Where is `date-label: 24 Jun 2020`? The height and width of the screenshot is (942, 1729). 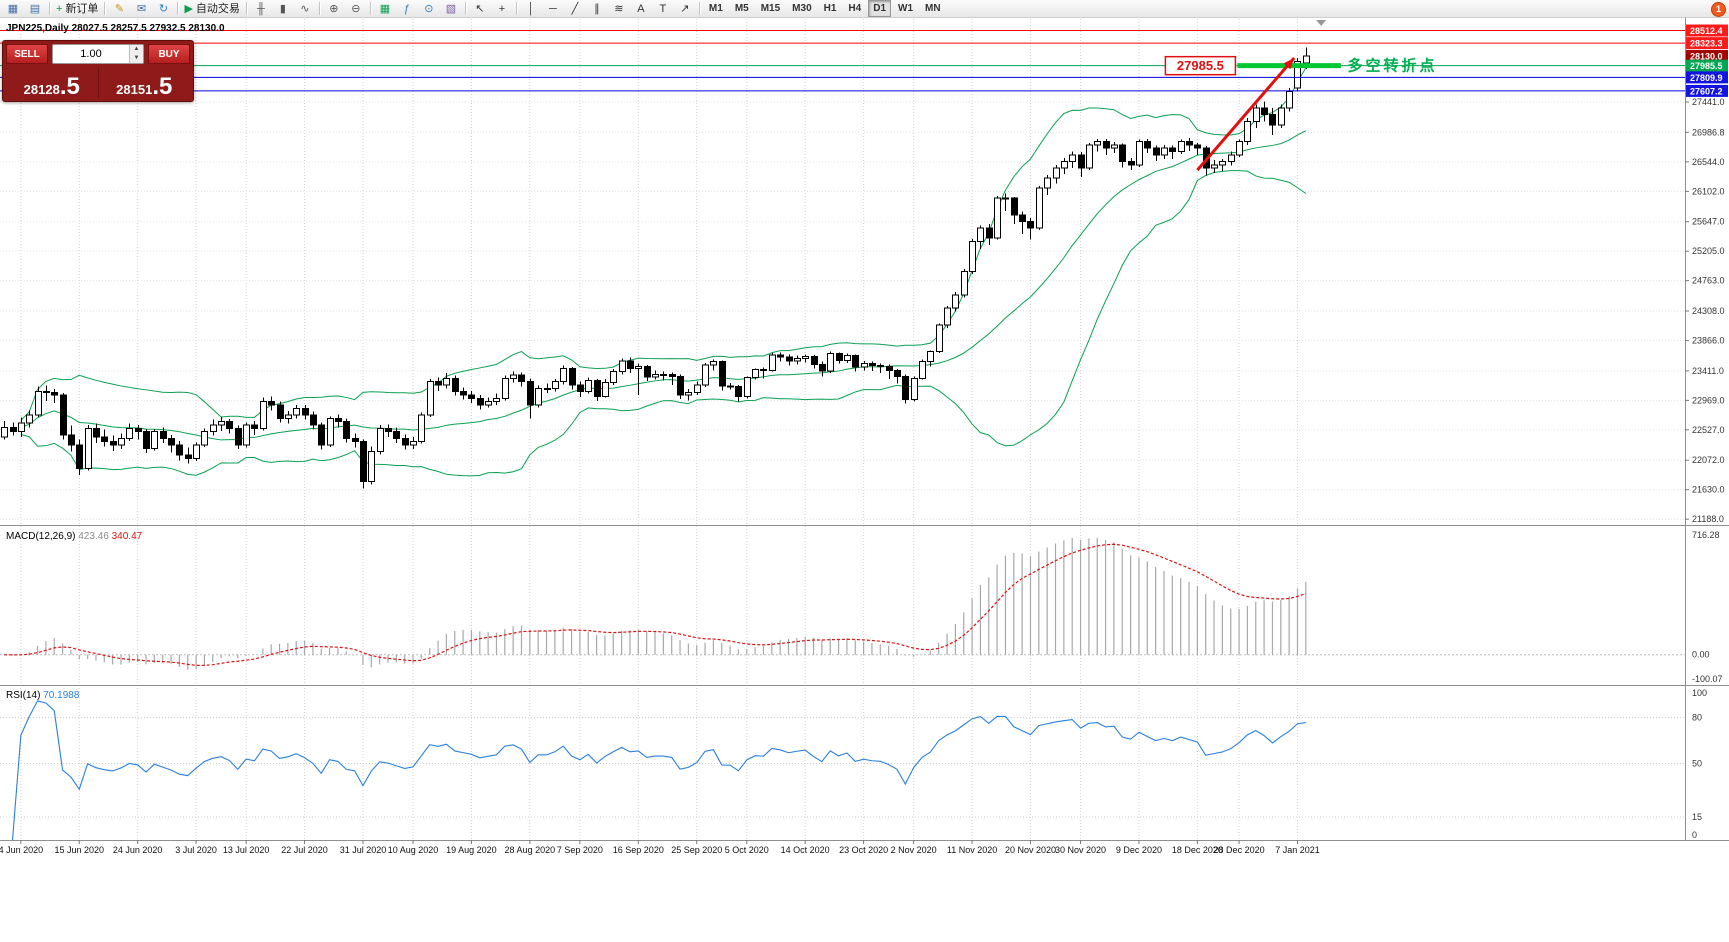 date-label: 24 Jun 2020 is located at coordinates (138, 850).